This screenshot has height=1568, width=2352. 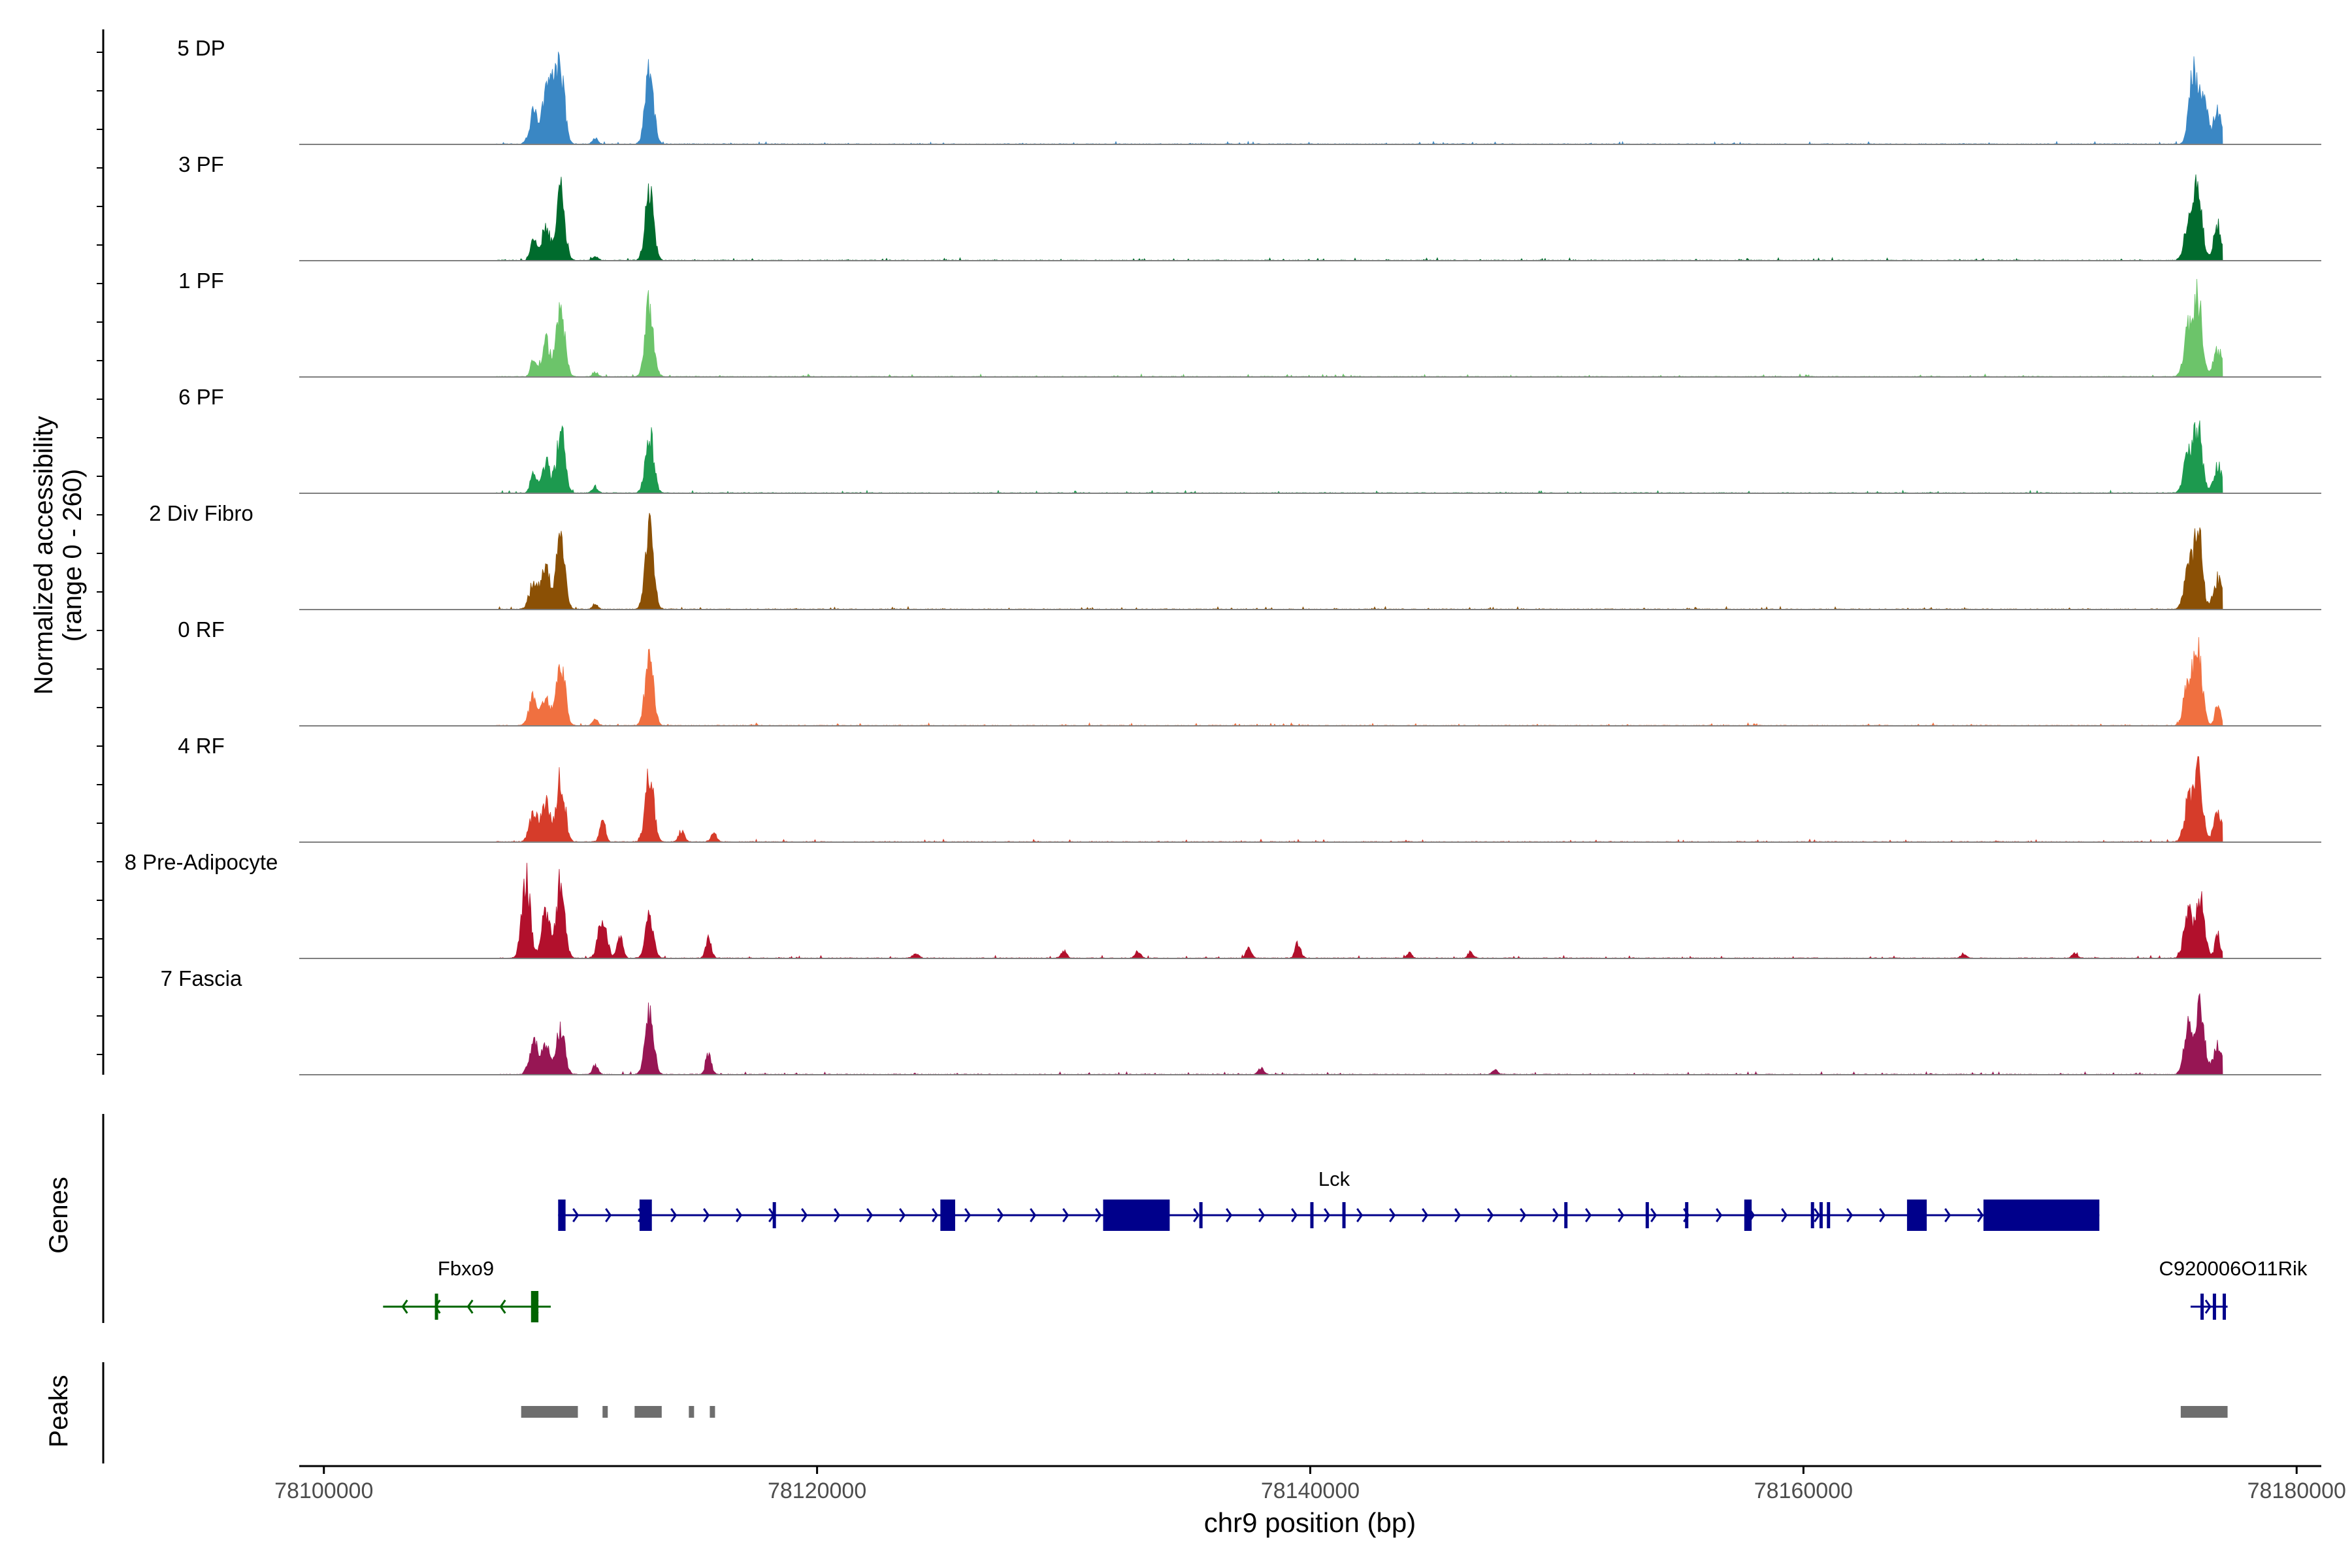 I want to click on x-tick-label: 78140000, so click(x=1310, y=1490).